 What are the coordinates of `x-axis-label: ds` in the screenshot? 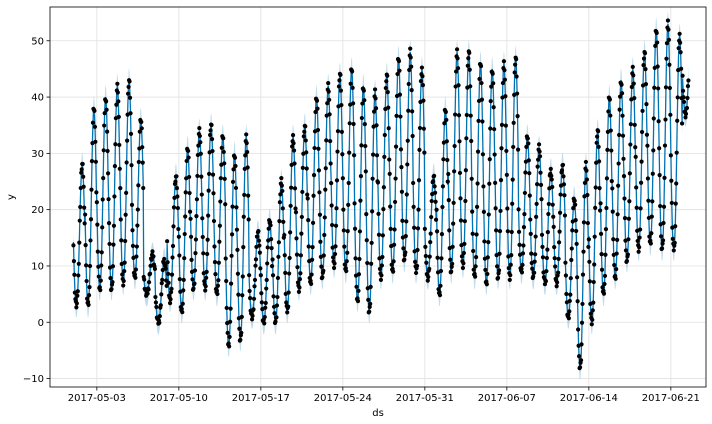 It's located at (378, 413).